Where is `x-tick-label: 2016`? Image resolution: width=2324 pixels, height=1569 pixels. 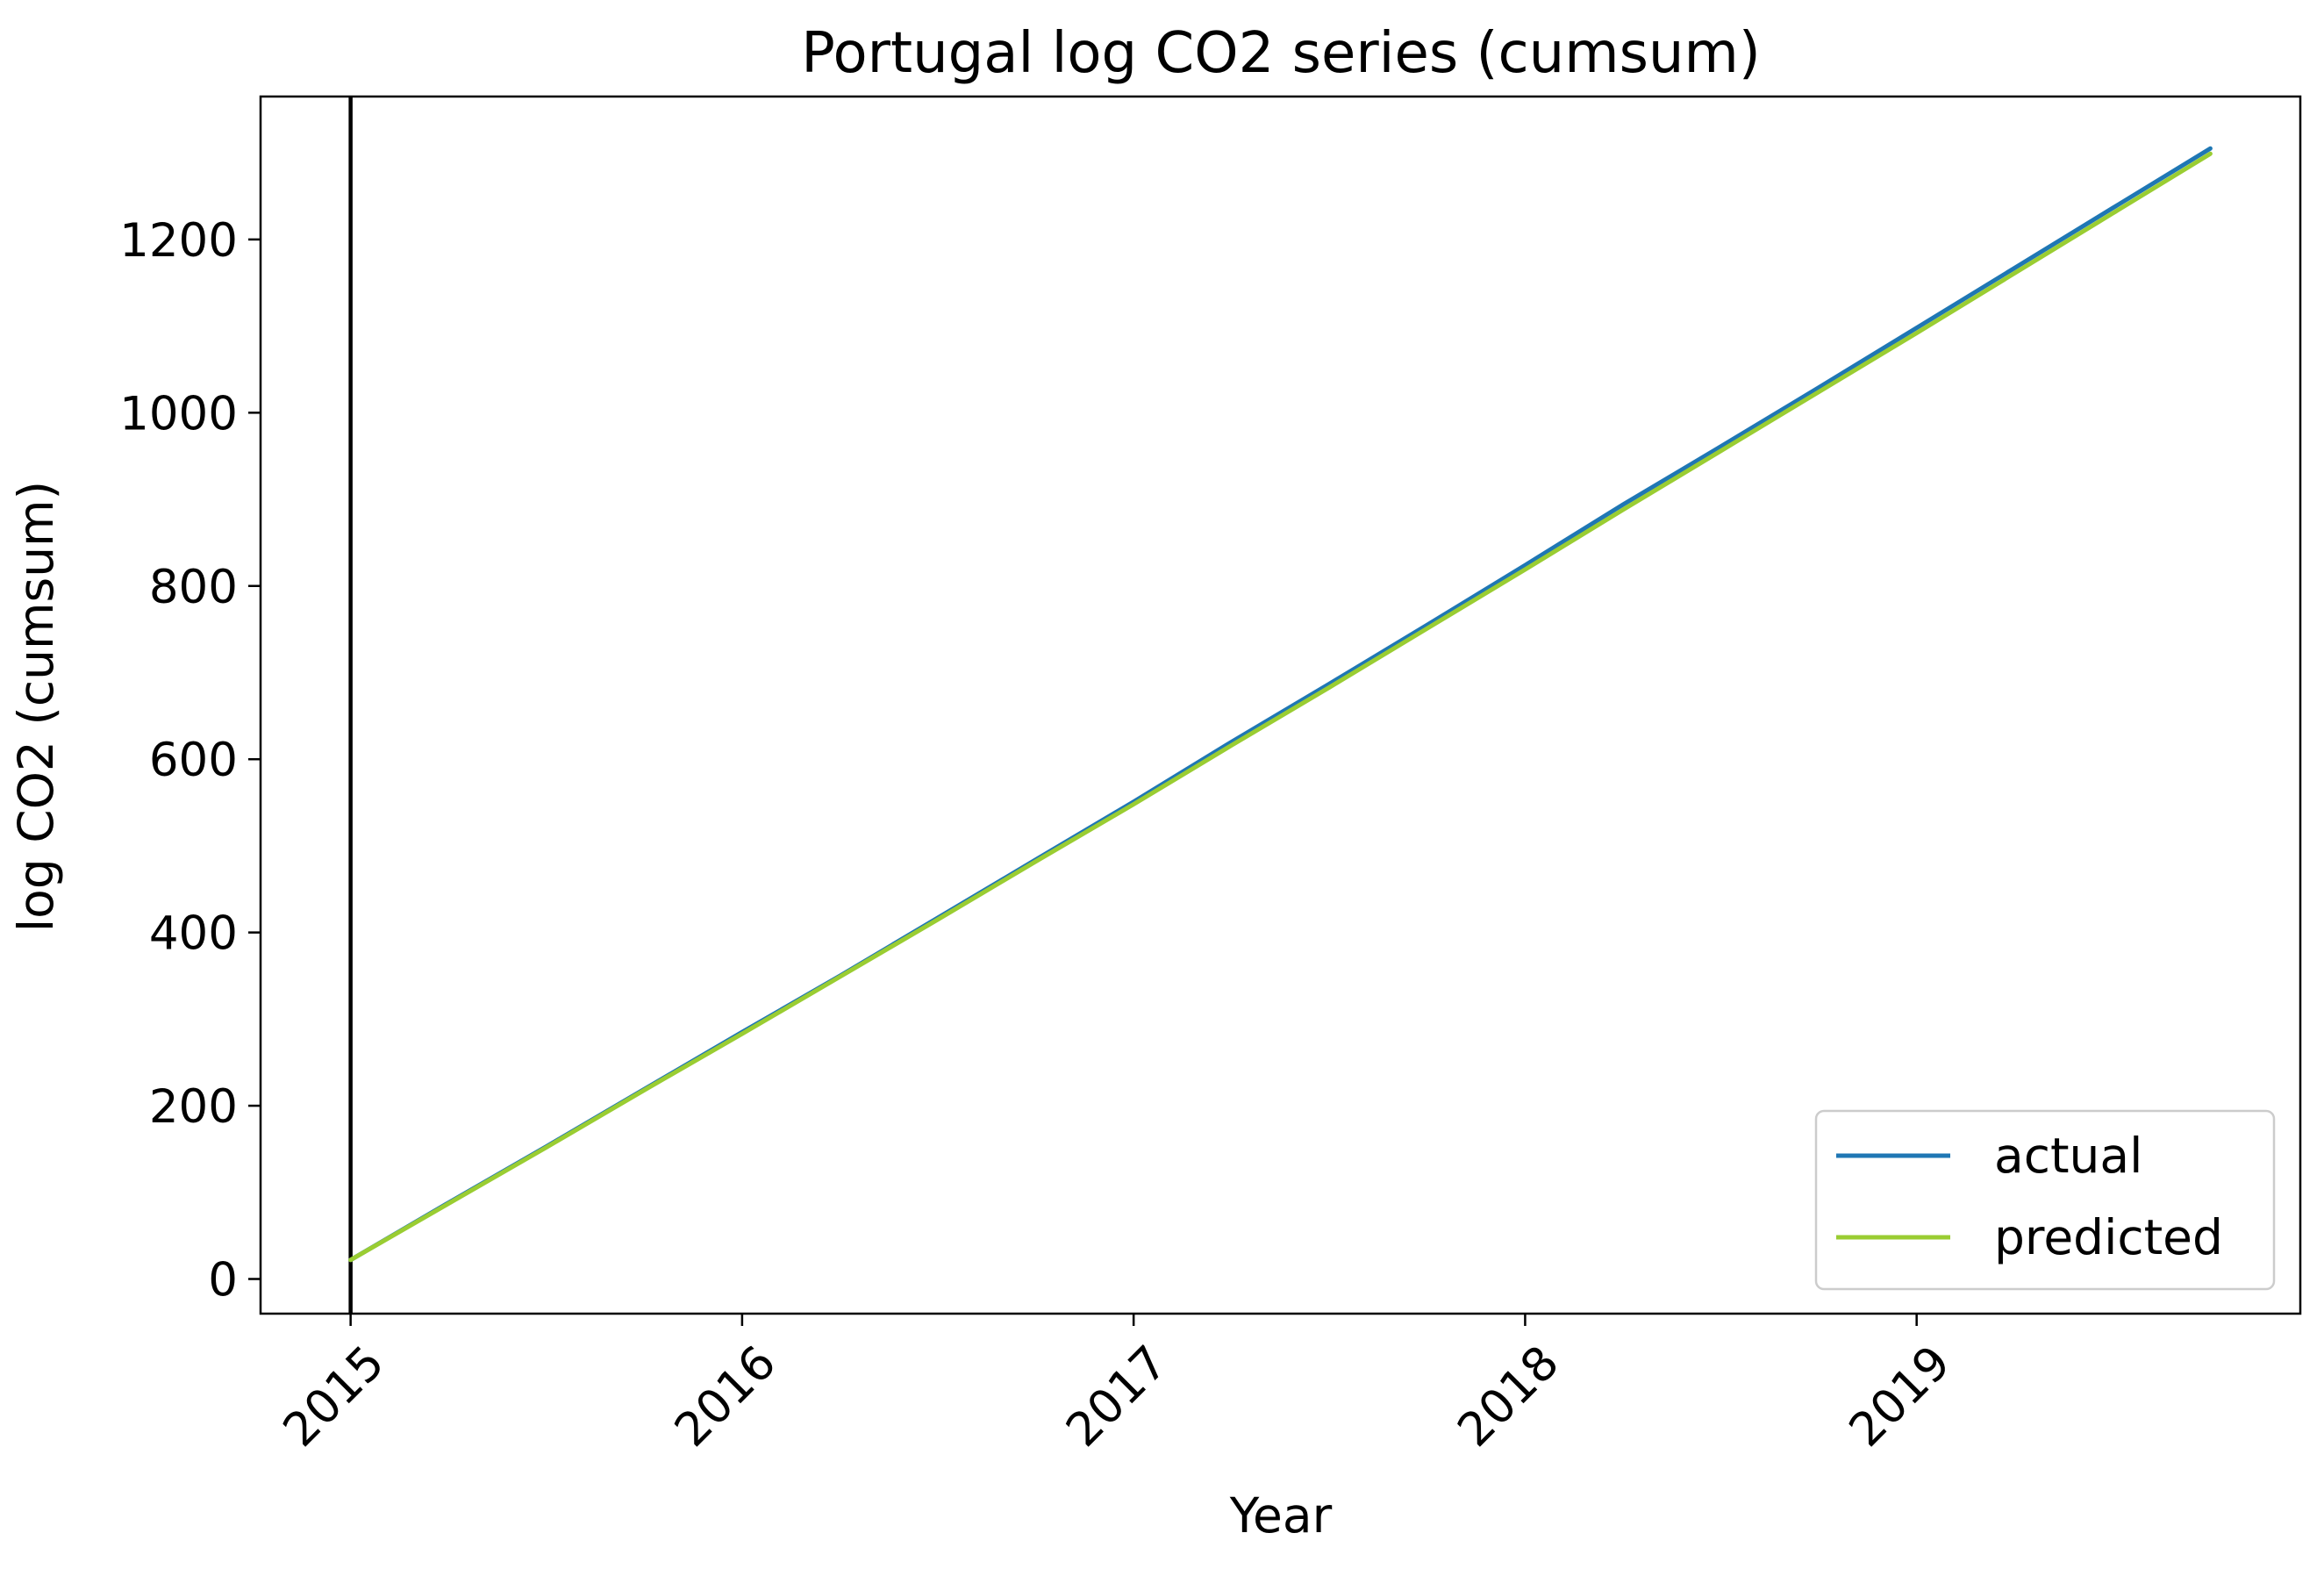 x-tick-label: 2016 is located at coordinates (726, 1397).